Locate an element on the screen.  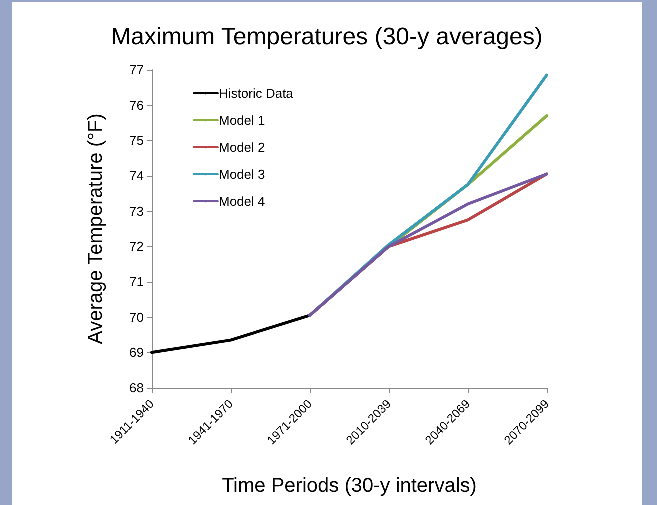
legend-label: Model 4 is located at coordinates (242, 201).